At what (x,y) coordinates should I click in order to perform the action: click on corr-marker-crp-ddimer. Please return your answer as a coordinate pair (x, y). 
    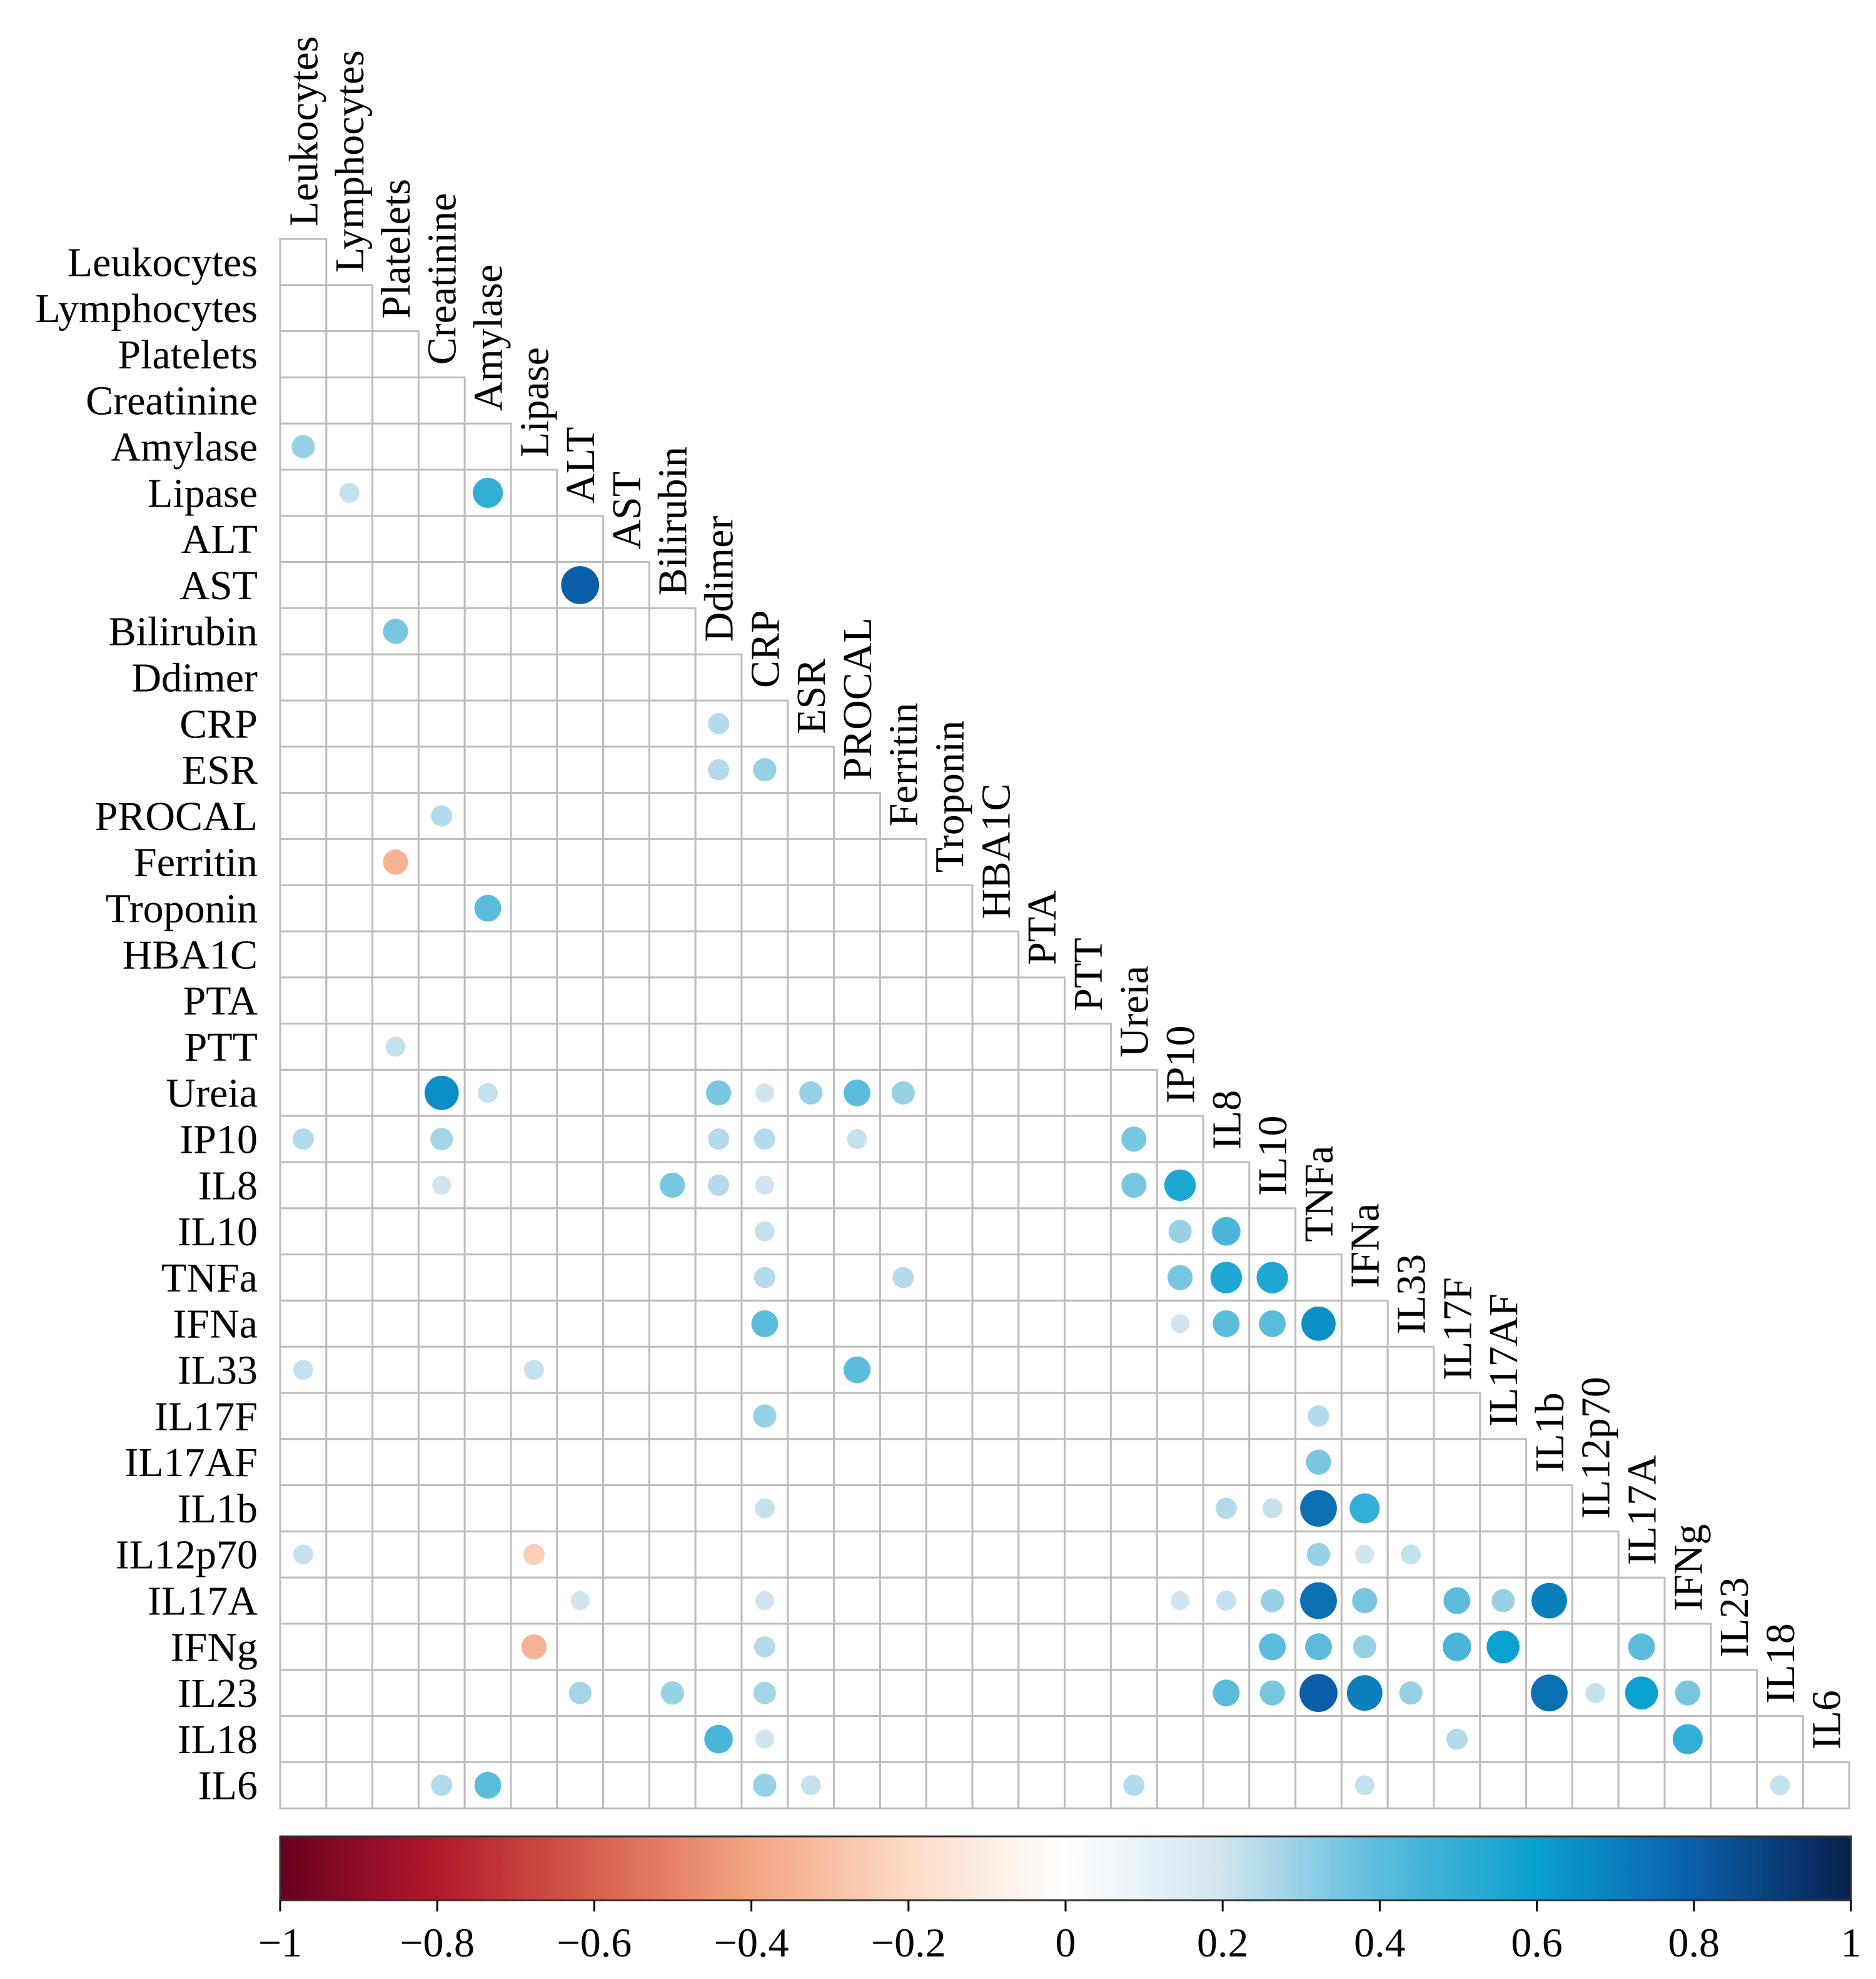
    Looking at the image, I should click on (719, 723).